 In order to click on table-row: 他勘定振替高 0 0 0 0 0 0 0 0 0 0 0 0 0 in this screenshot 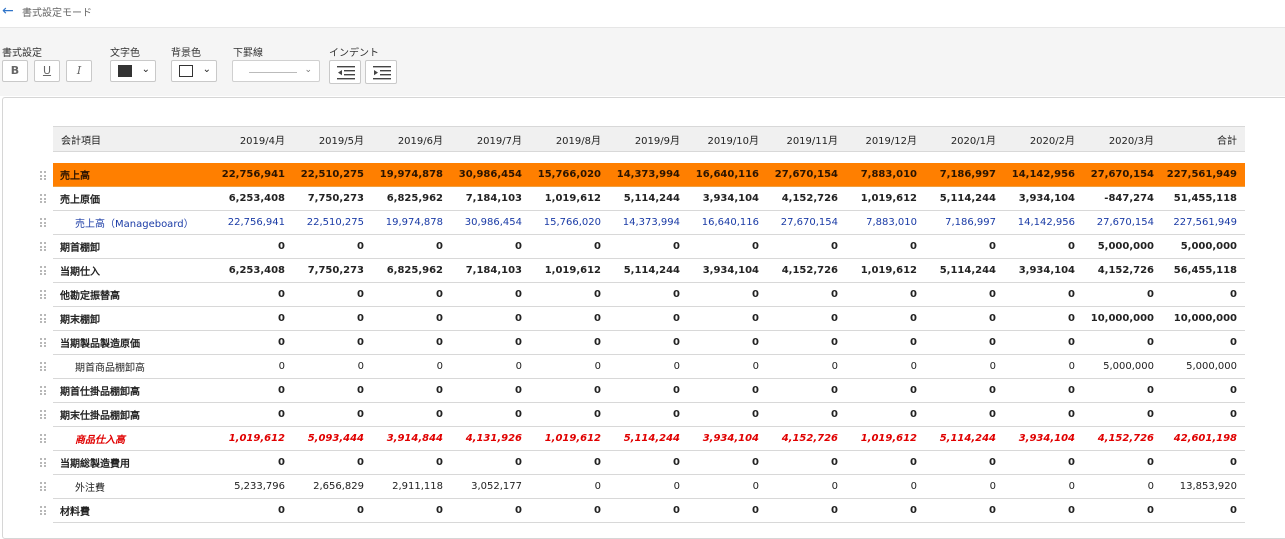, I will do `click(649, 294)`.